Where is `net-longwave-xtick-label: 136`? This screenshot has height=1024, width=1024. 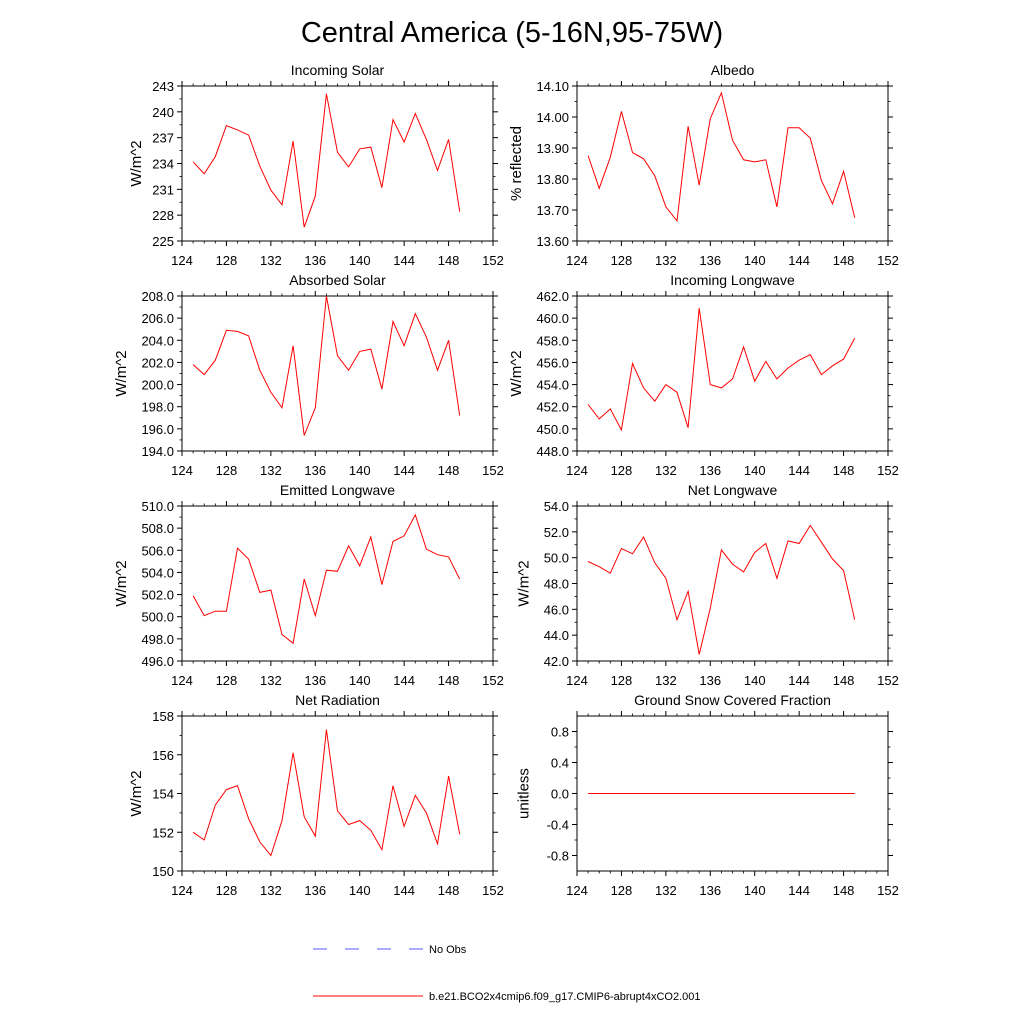
net-longwave-xtick-label: 136 is located at coordinates (710, 680).